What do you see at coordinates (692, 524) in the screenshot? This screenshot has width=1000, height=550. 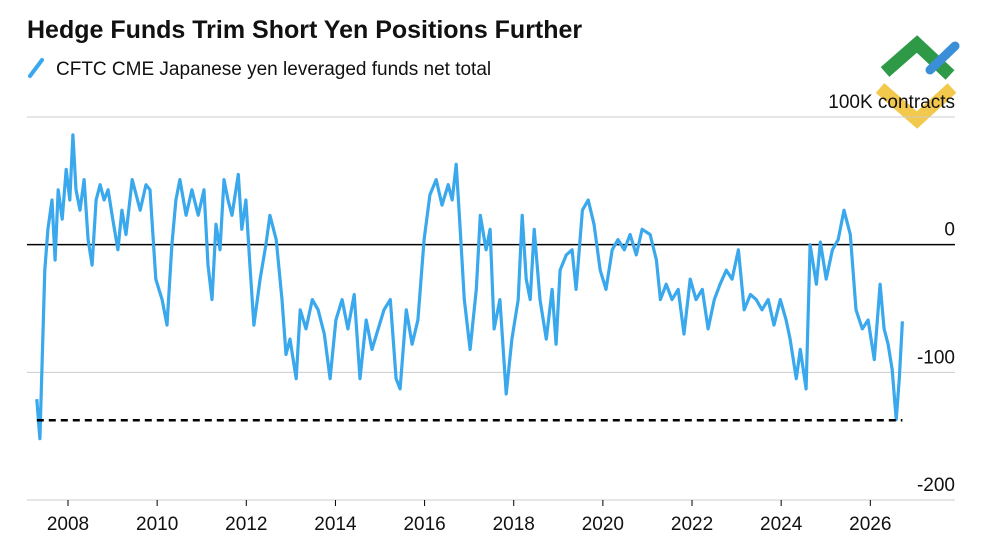 I see `x-tick-label: 2022` at bounding box center [692, 524].